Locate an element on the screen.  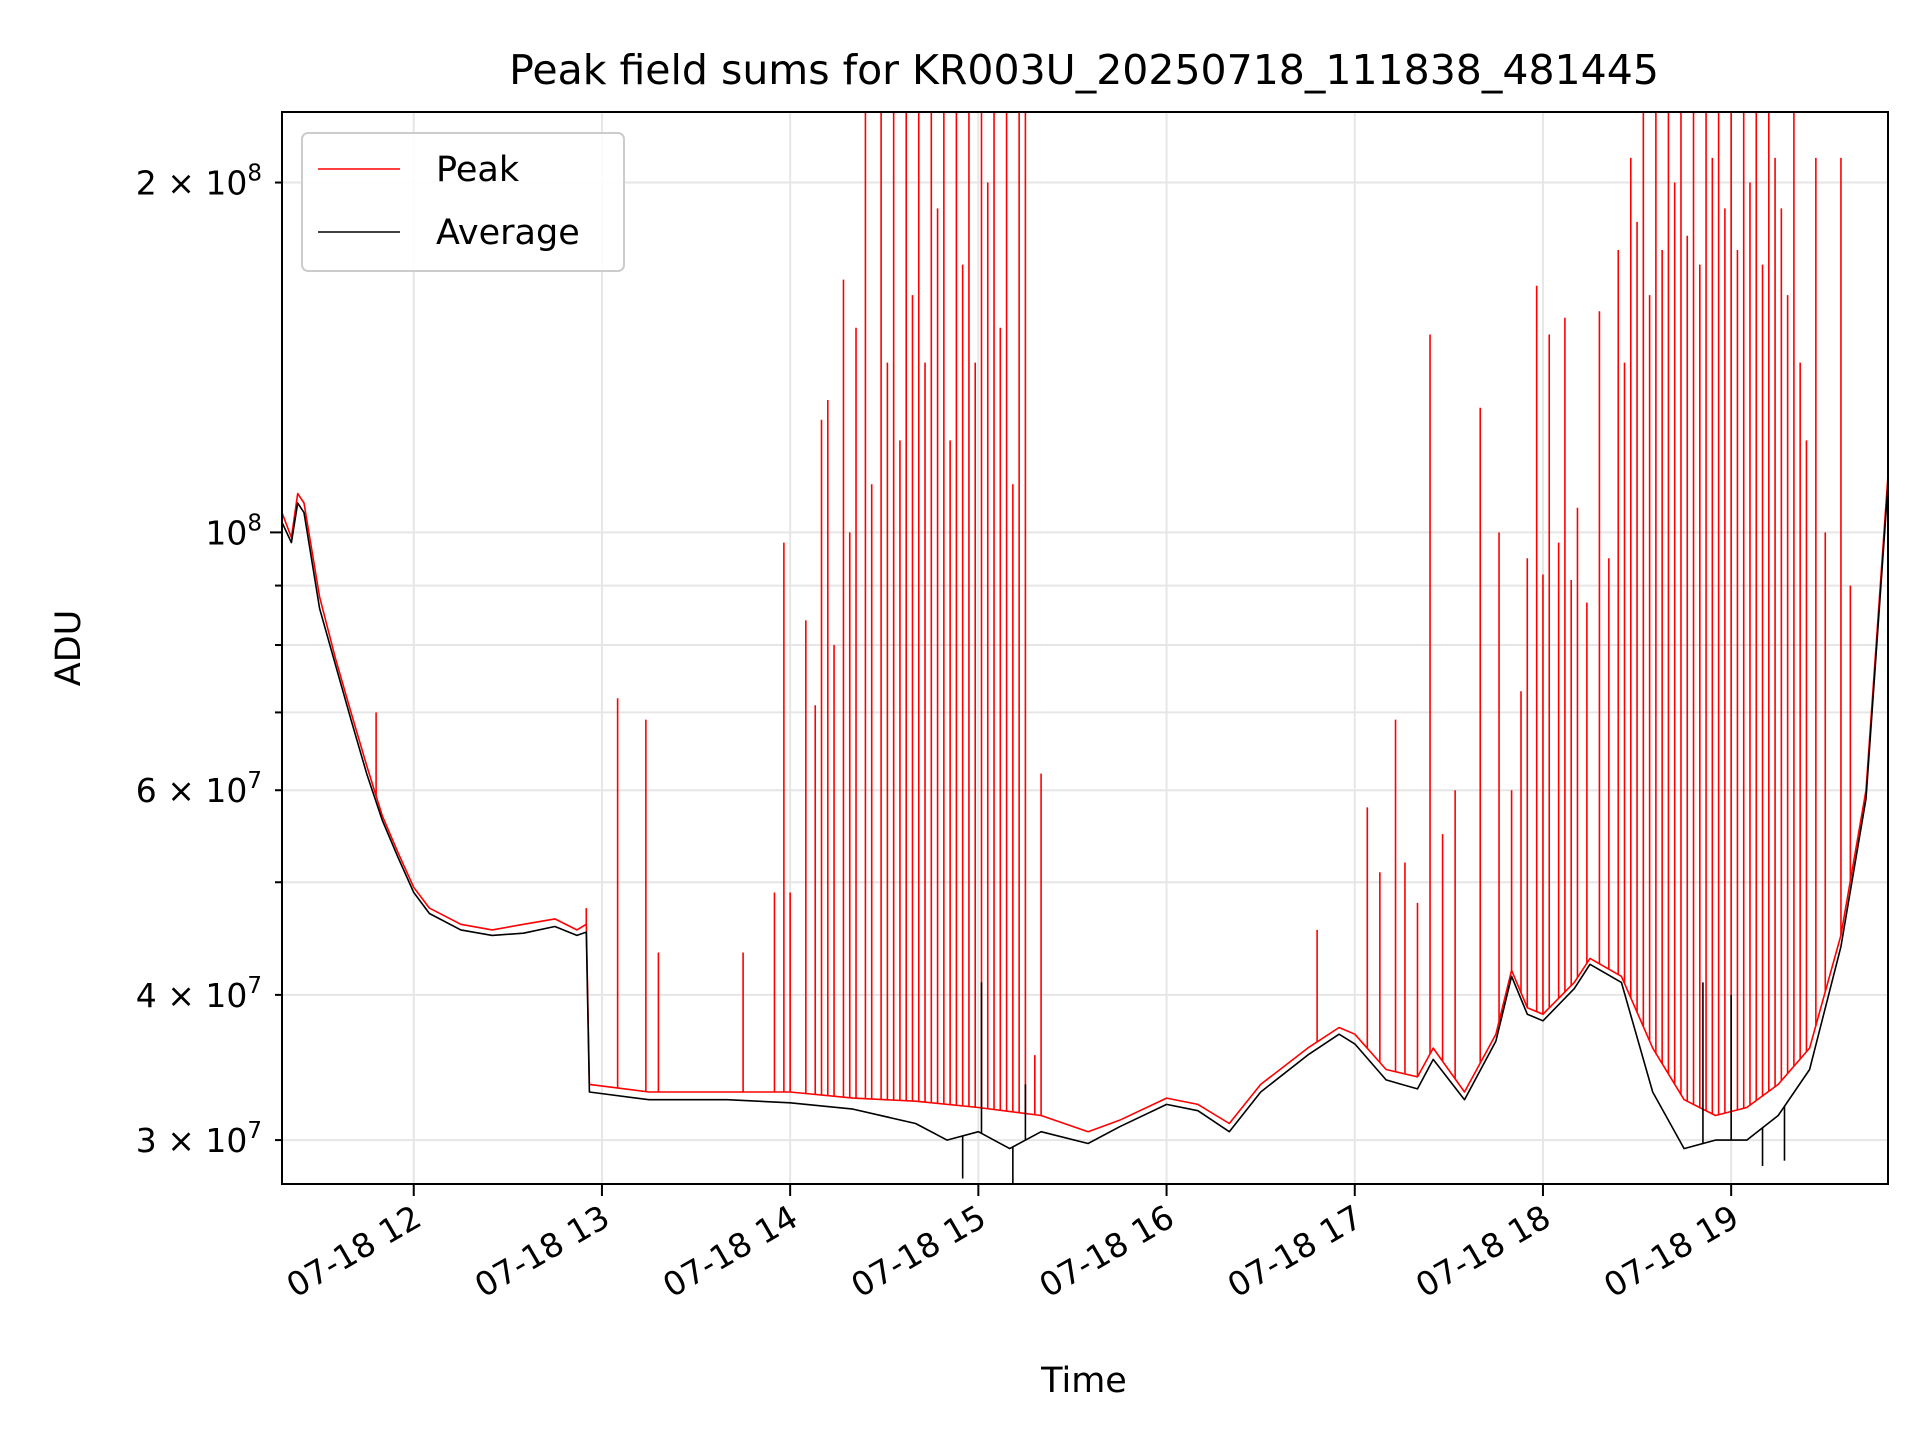
y-tick-label: 108 is located at coordinates (233, 531).